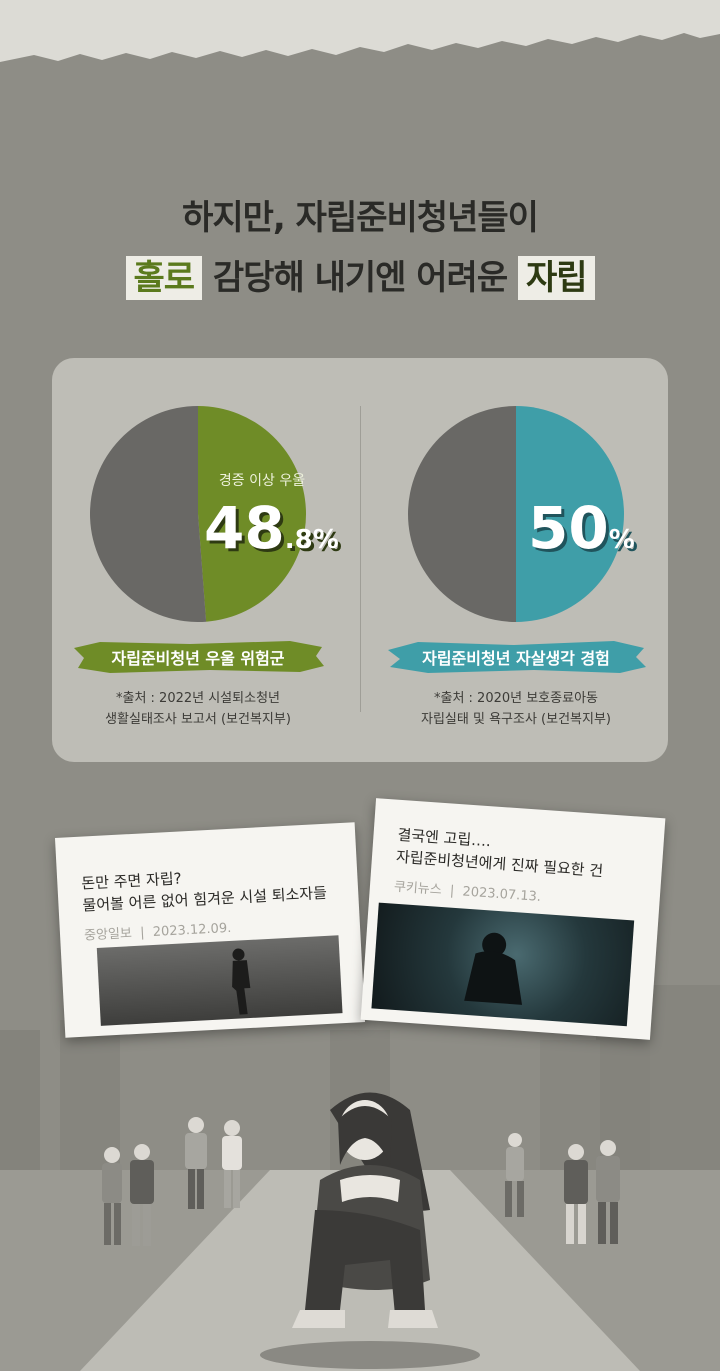 Image resolution: width=720 pixels, height=1371 pixels. What do you see at coordinates (621, 540) in the screenshot?
I see `big-value-unit-50: %` at bounding box center [621, 540].